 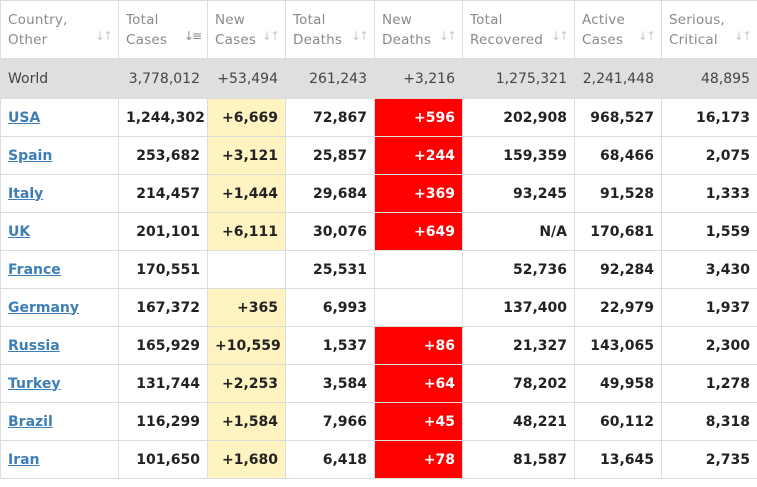 I want to click on serious-critical-cell: 2,075, so click(x=709, y=155).